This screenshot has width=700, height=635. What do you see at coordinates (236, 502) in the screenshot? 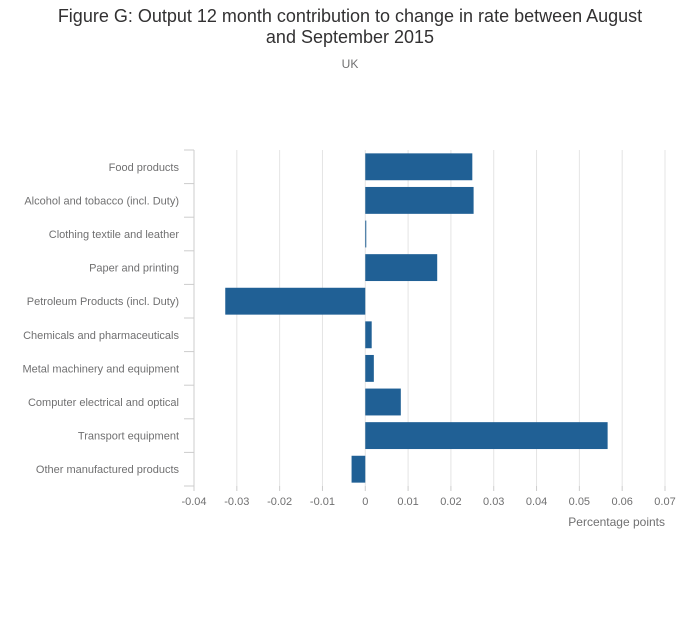
I see `x-tick-label: -0.03` at bounding box center [236, 502].